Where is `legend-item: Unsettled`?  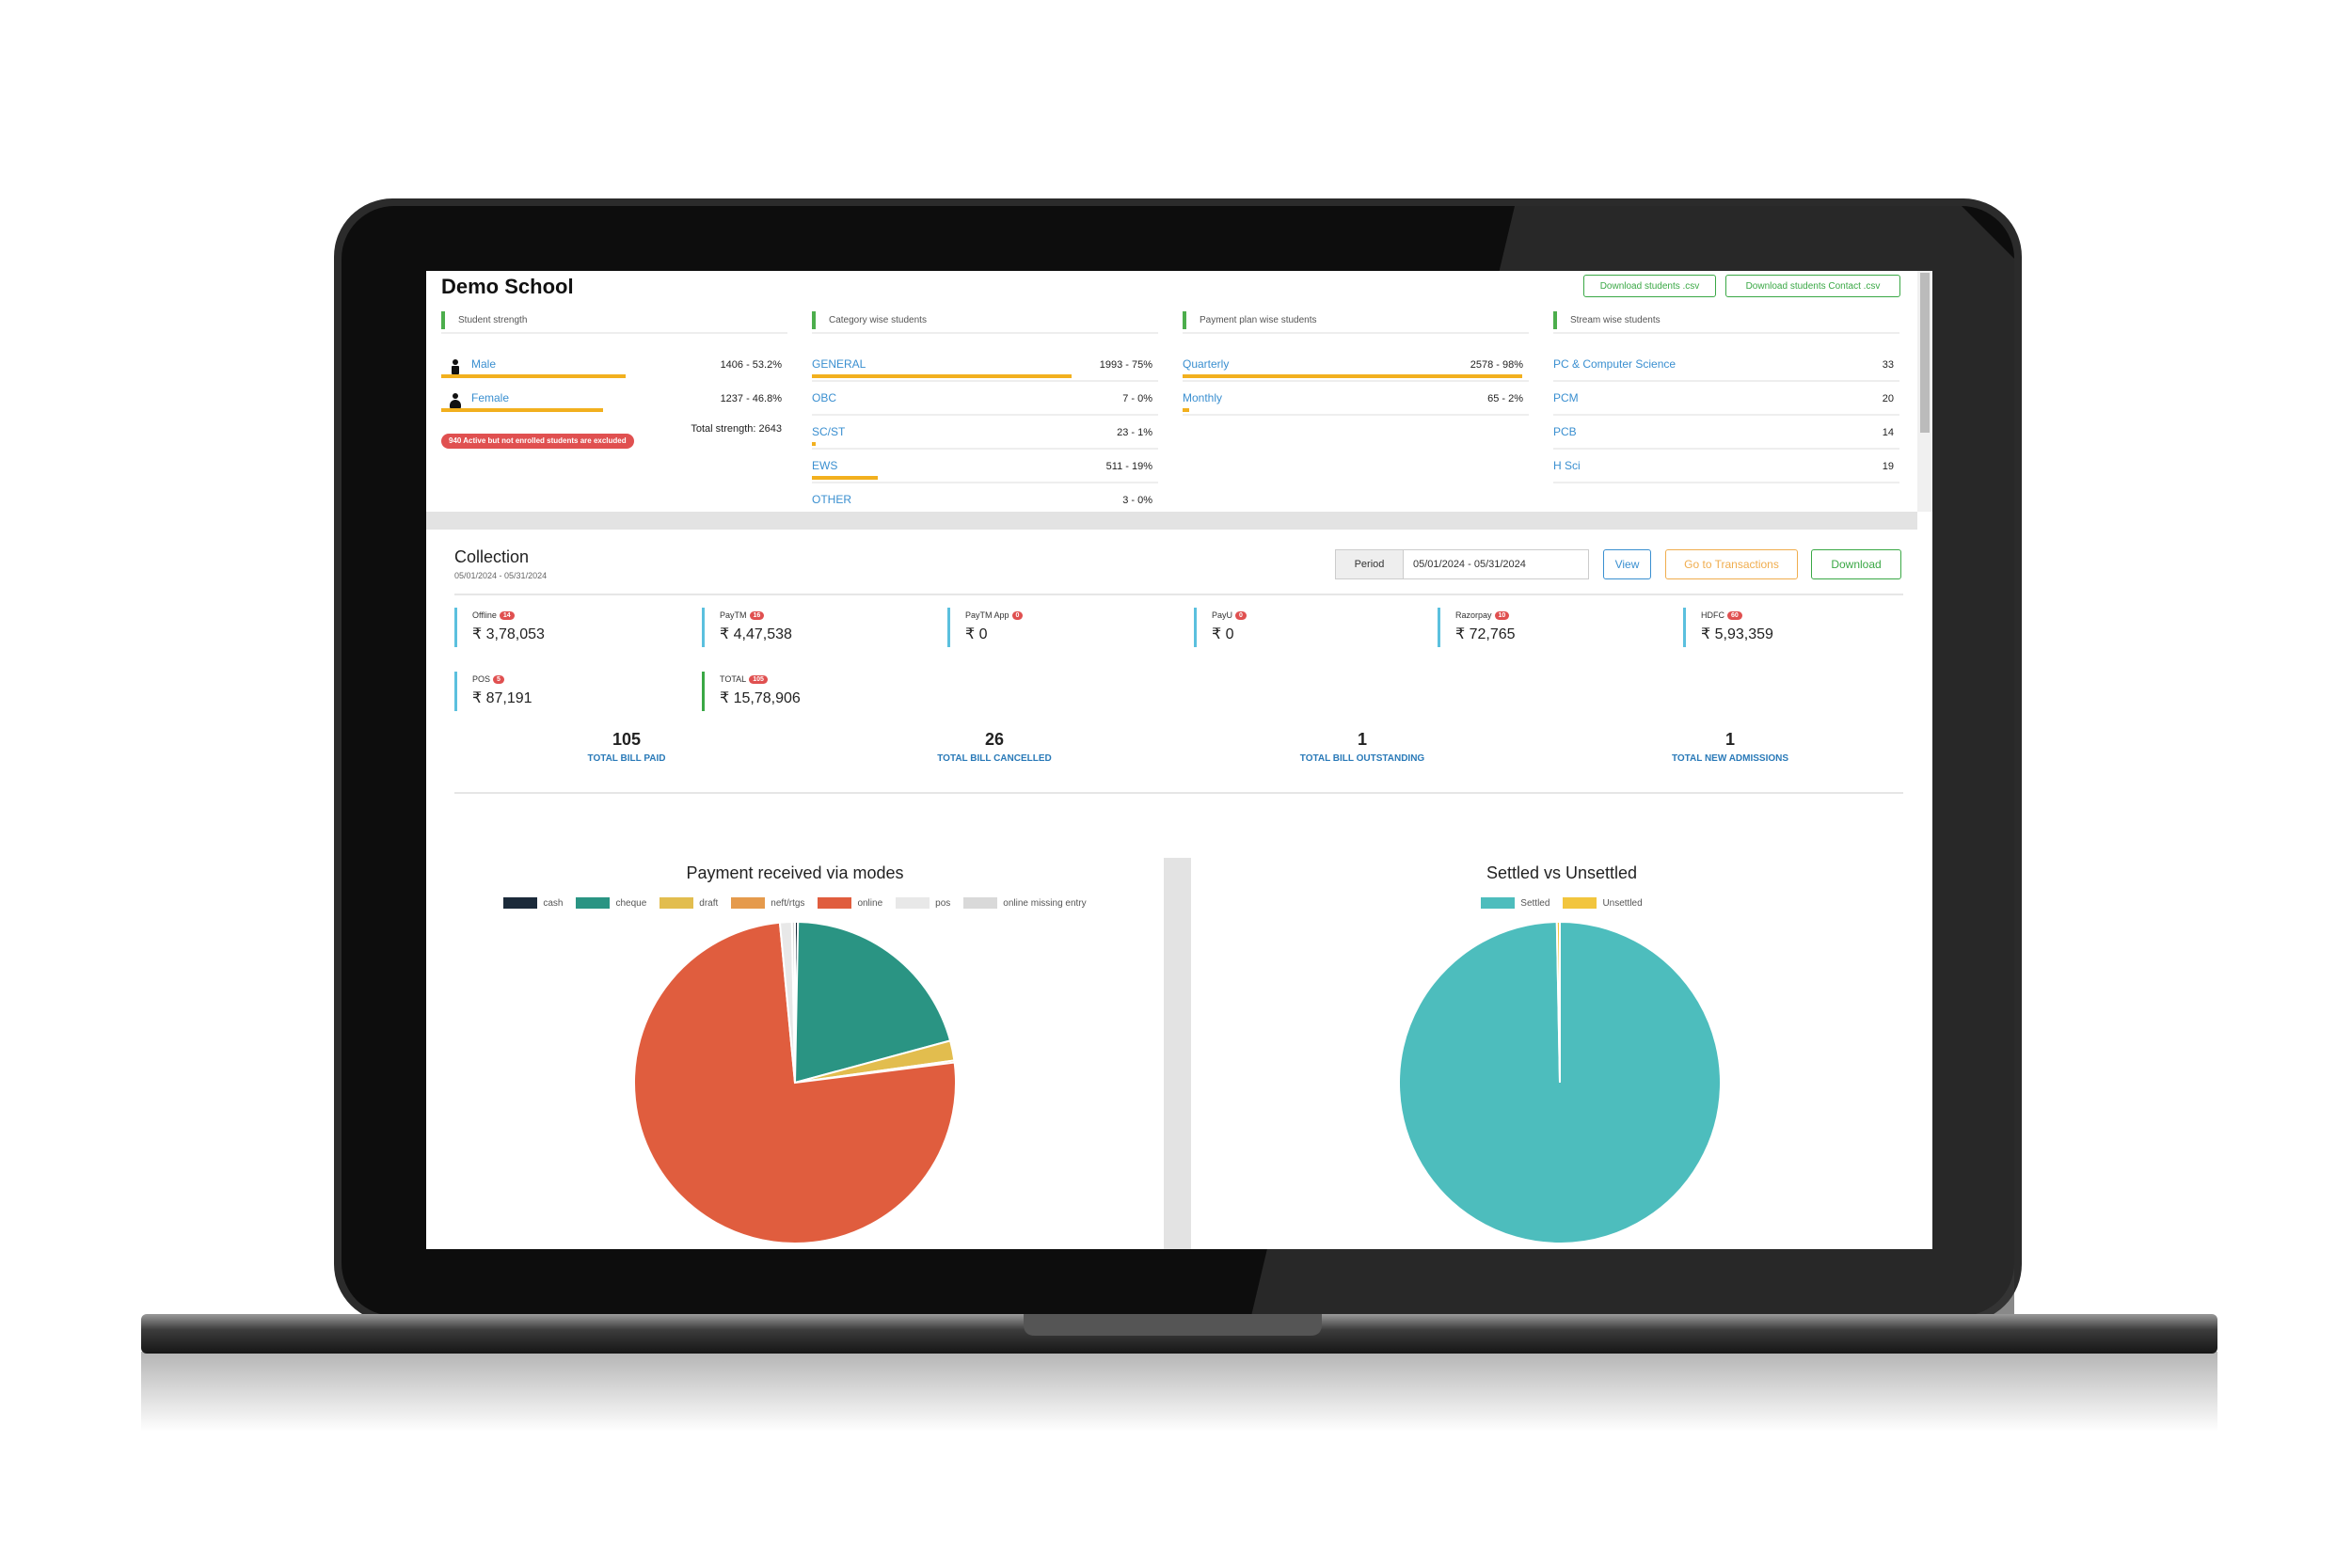 legend-item: Unsettled is located at coordinates (1603, 903).